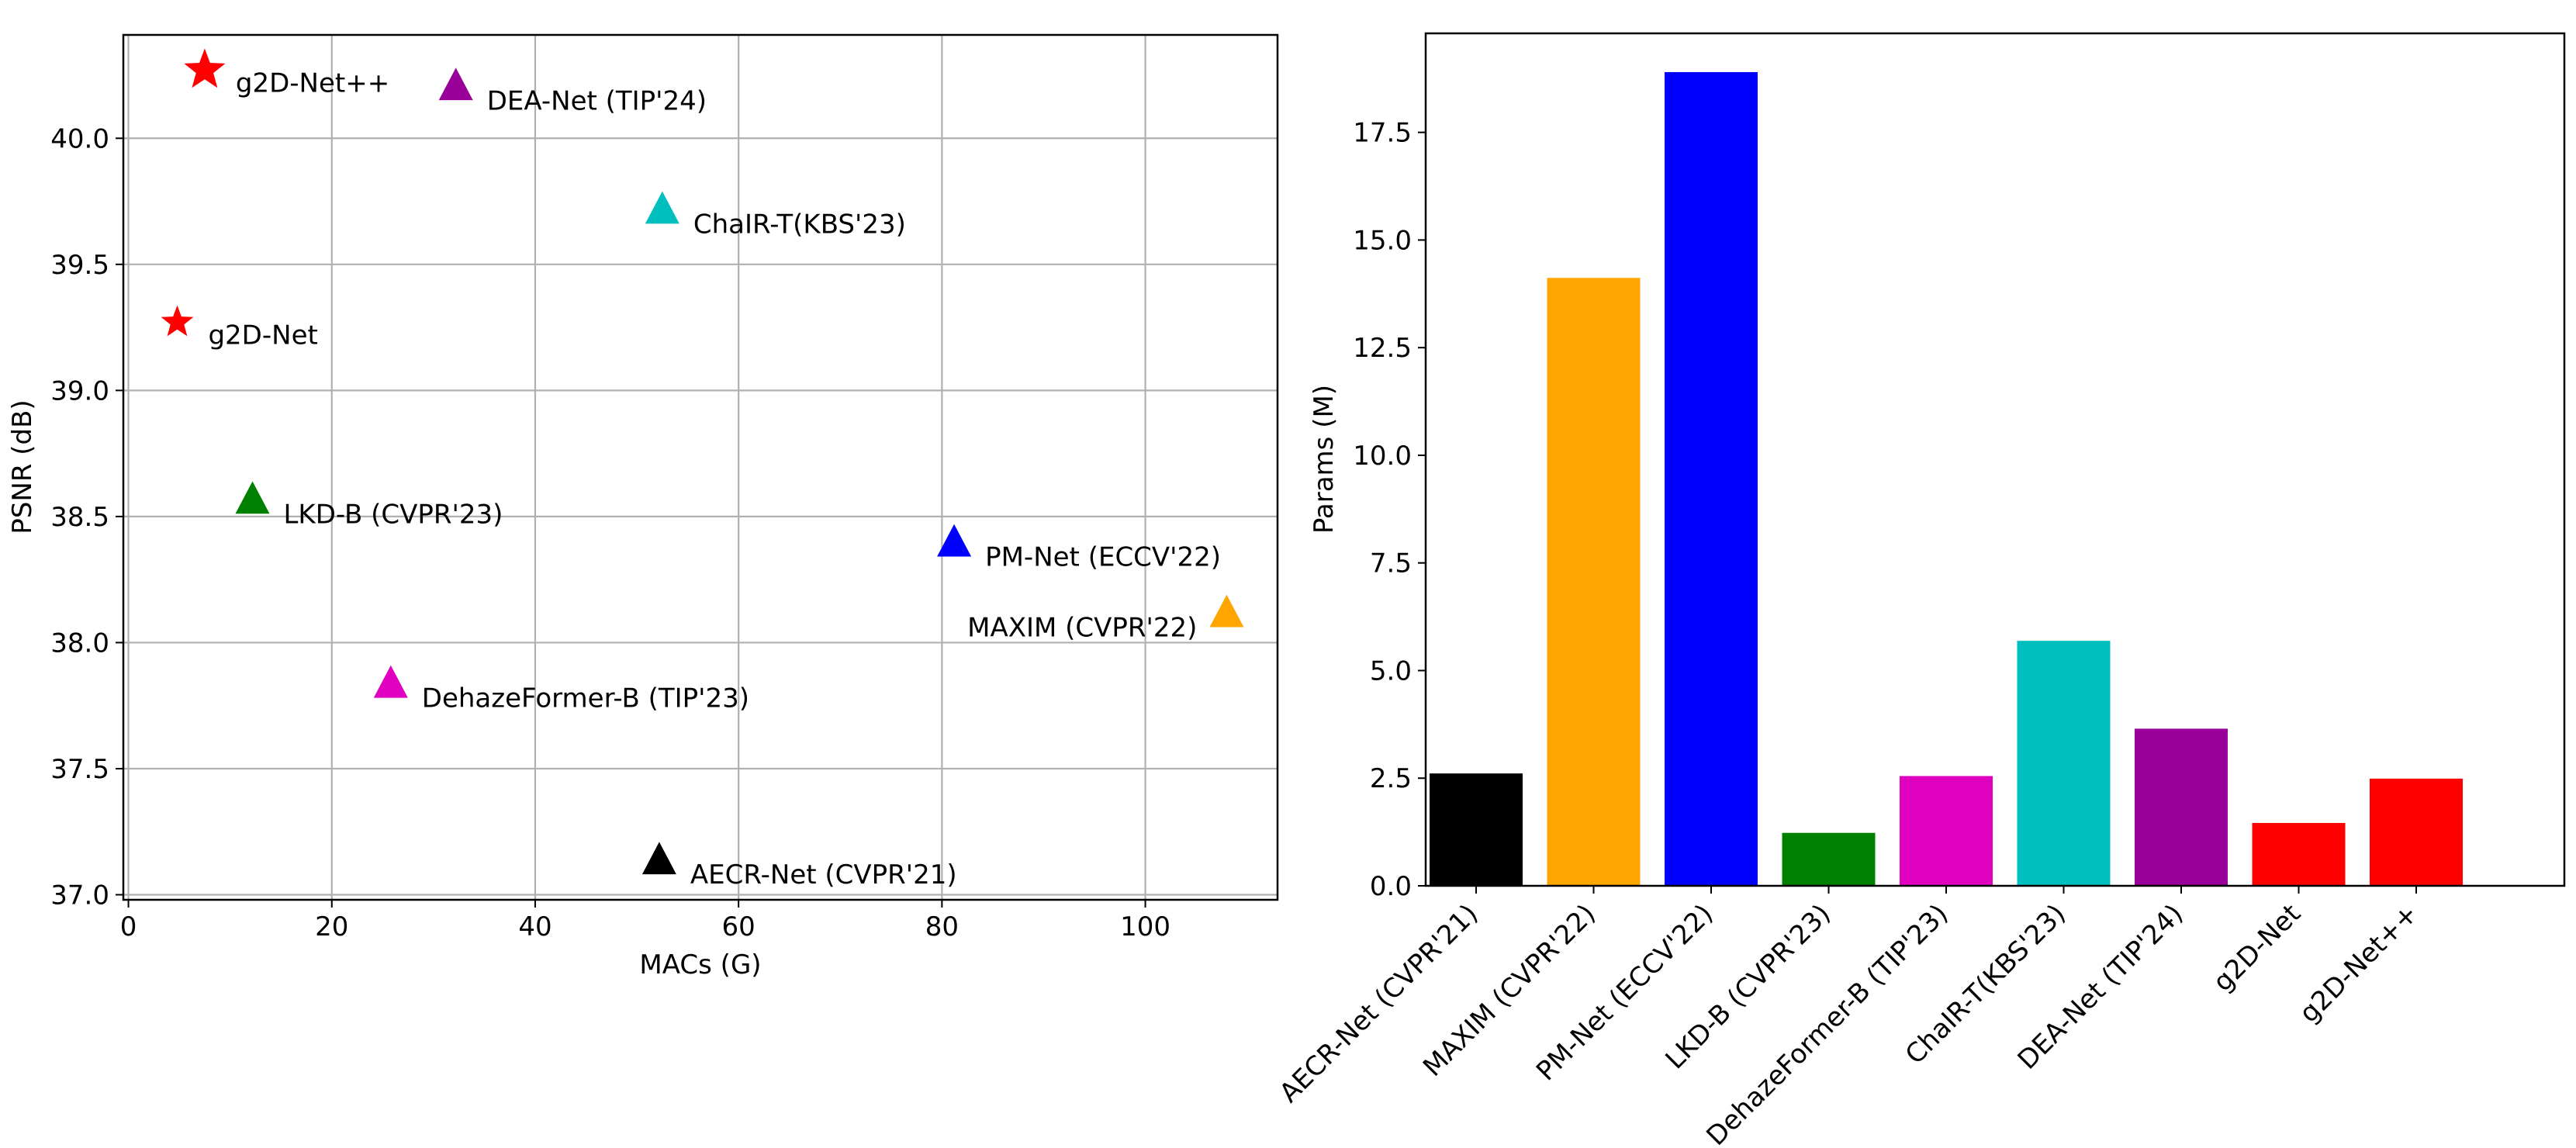 The image size is (2576, 1148). Describe the element at coordinates (22, 466) in the screenshot. I see `scatter-y-axis-label: PSNR (dB)` at that location.